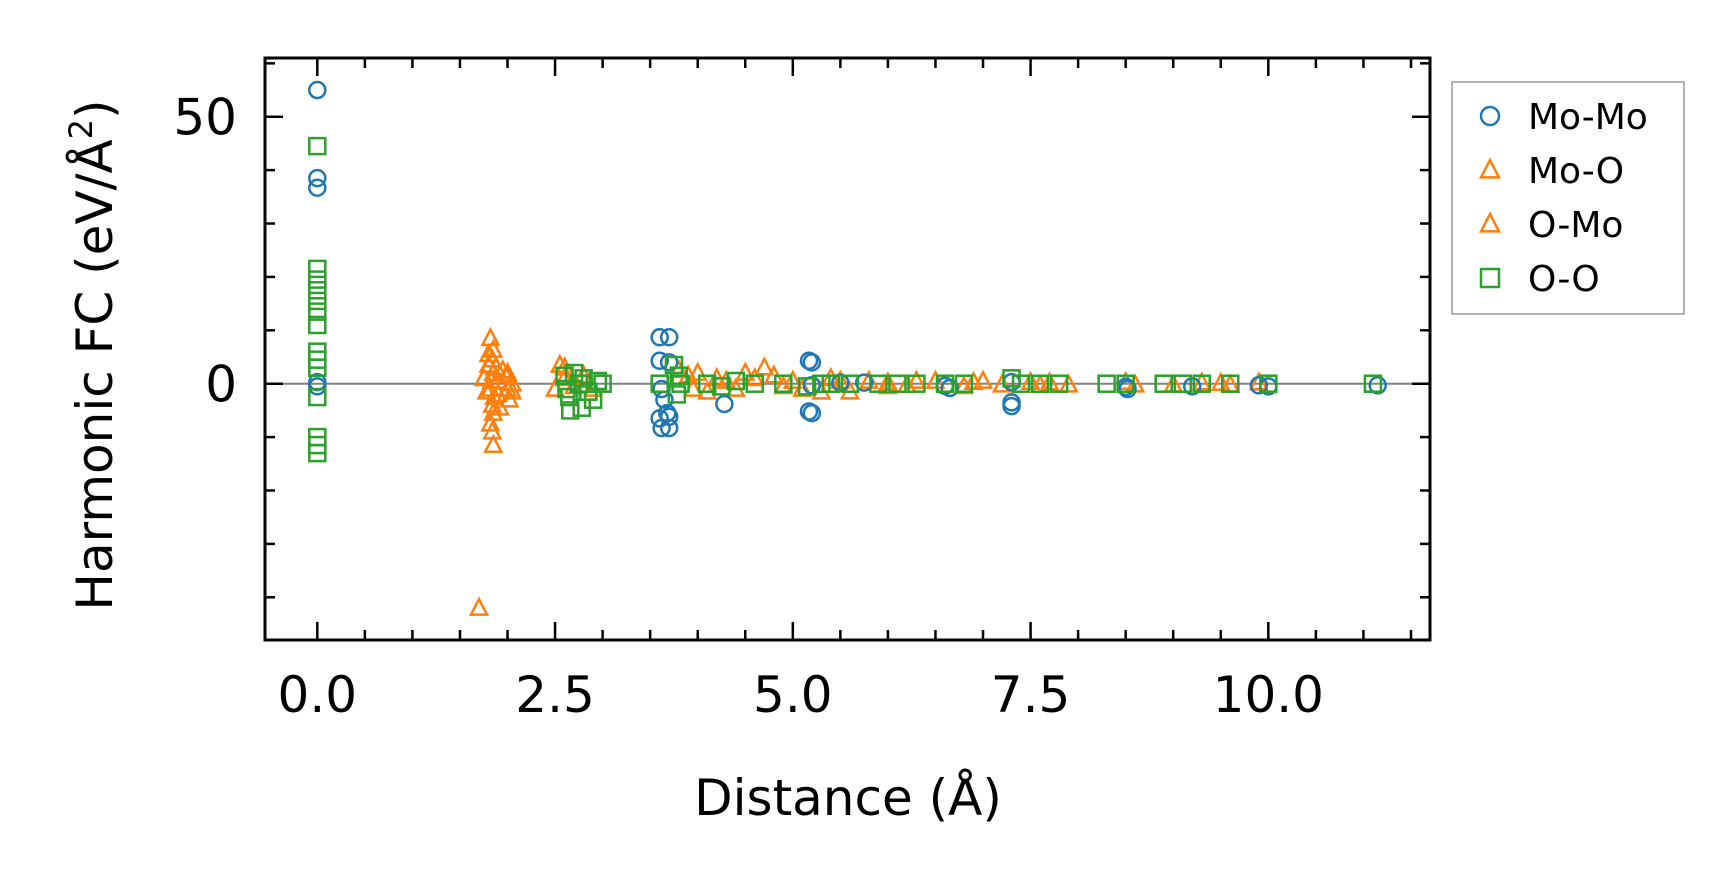  What do you see at coordinates (1576, 171) in the screenshot?
I see `legend-label: Mo-O` at bounding box center [1576, 171].